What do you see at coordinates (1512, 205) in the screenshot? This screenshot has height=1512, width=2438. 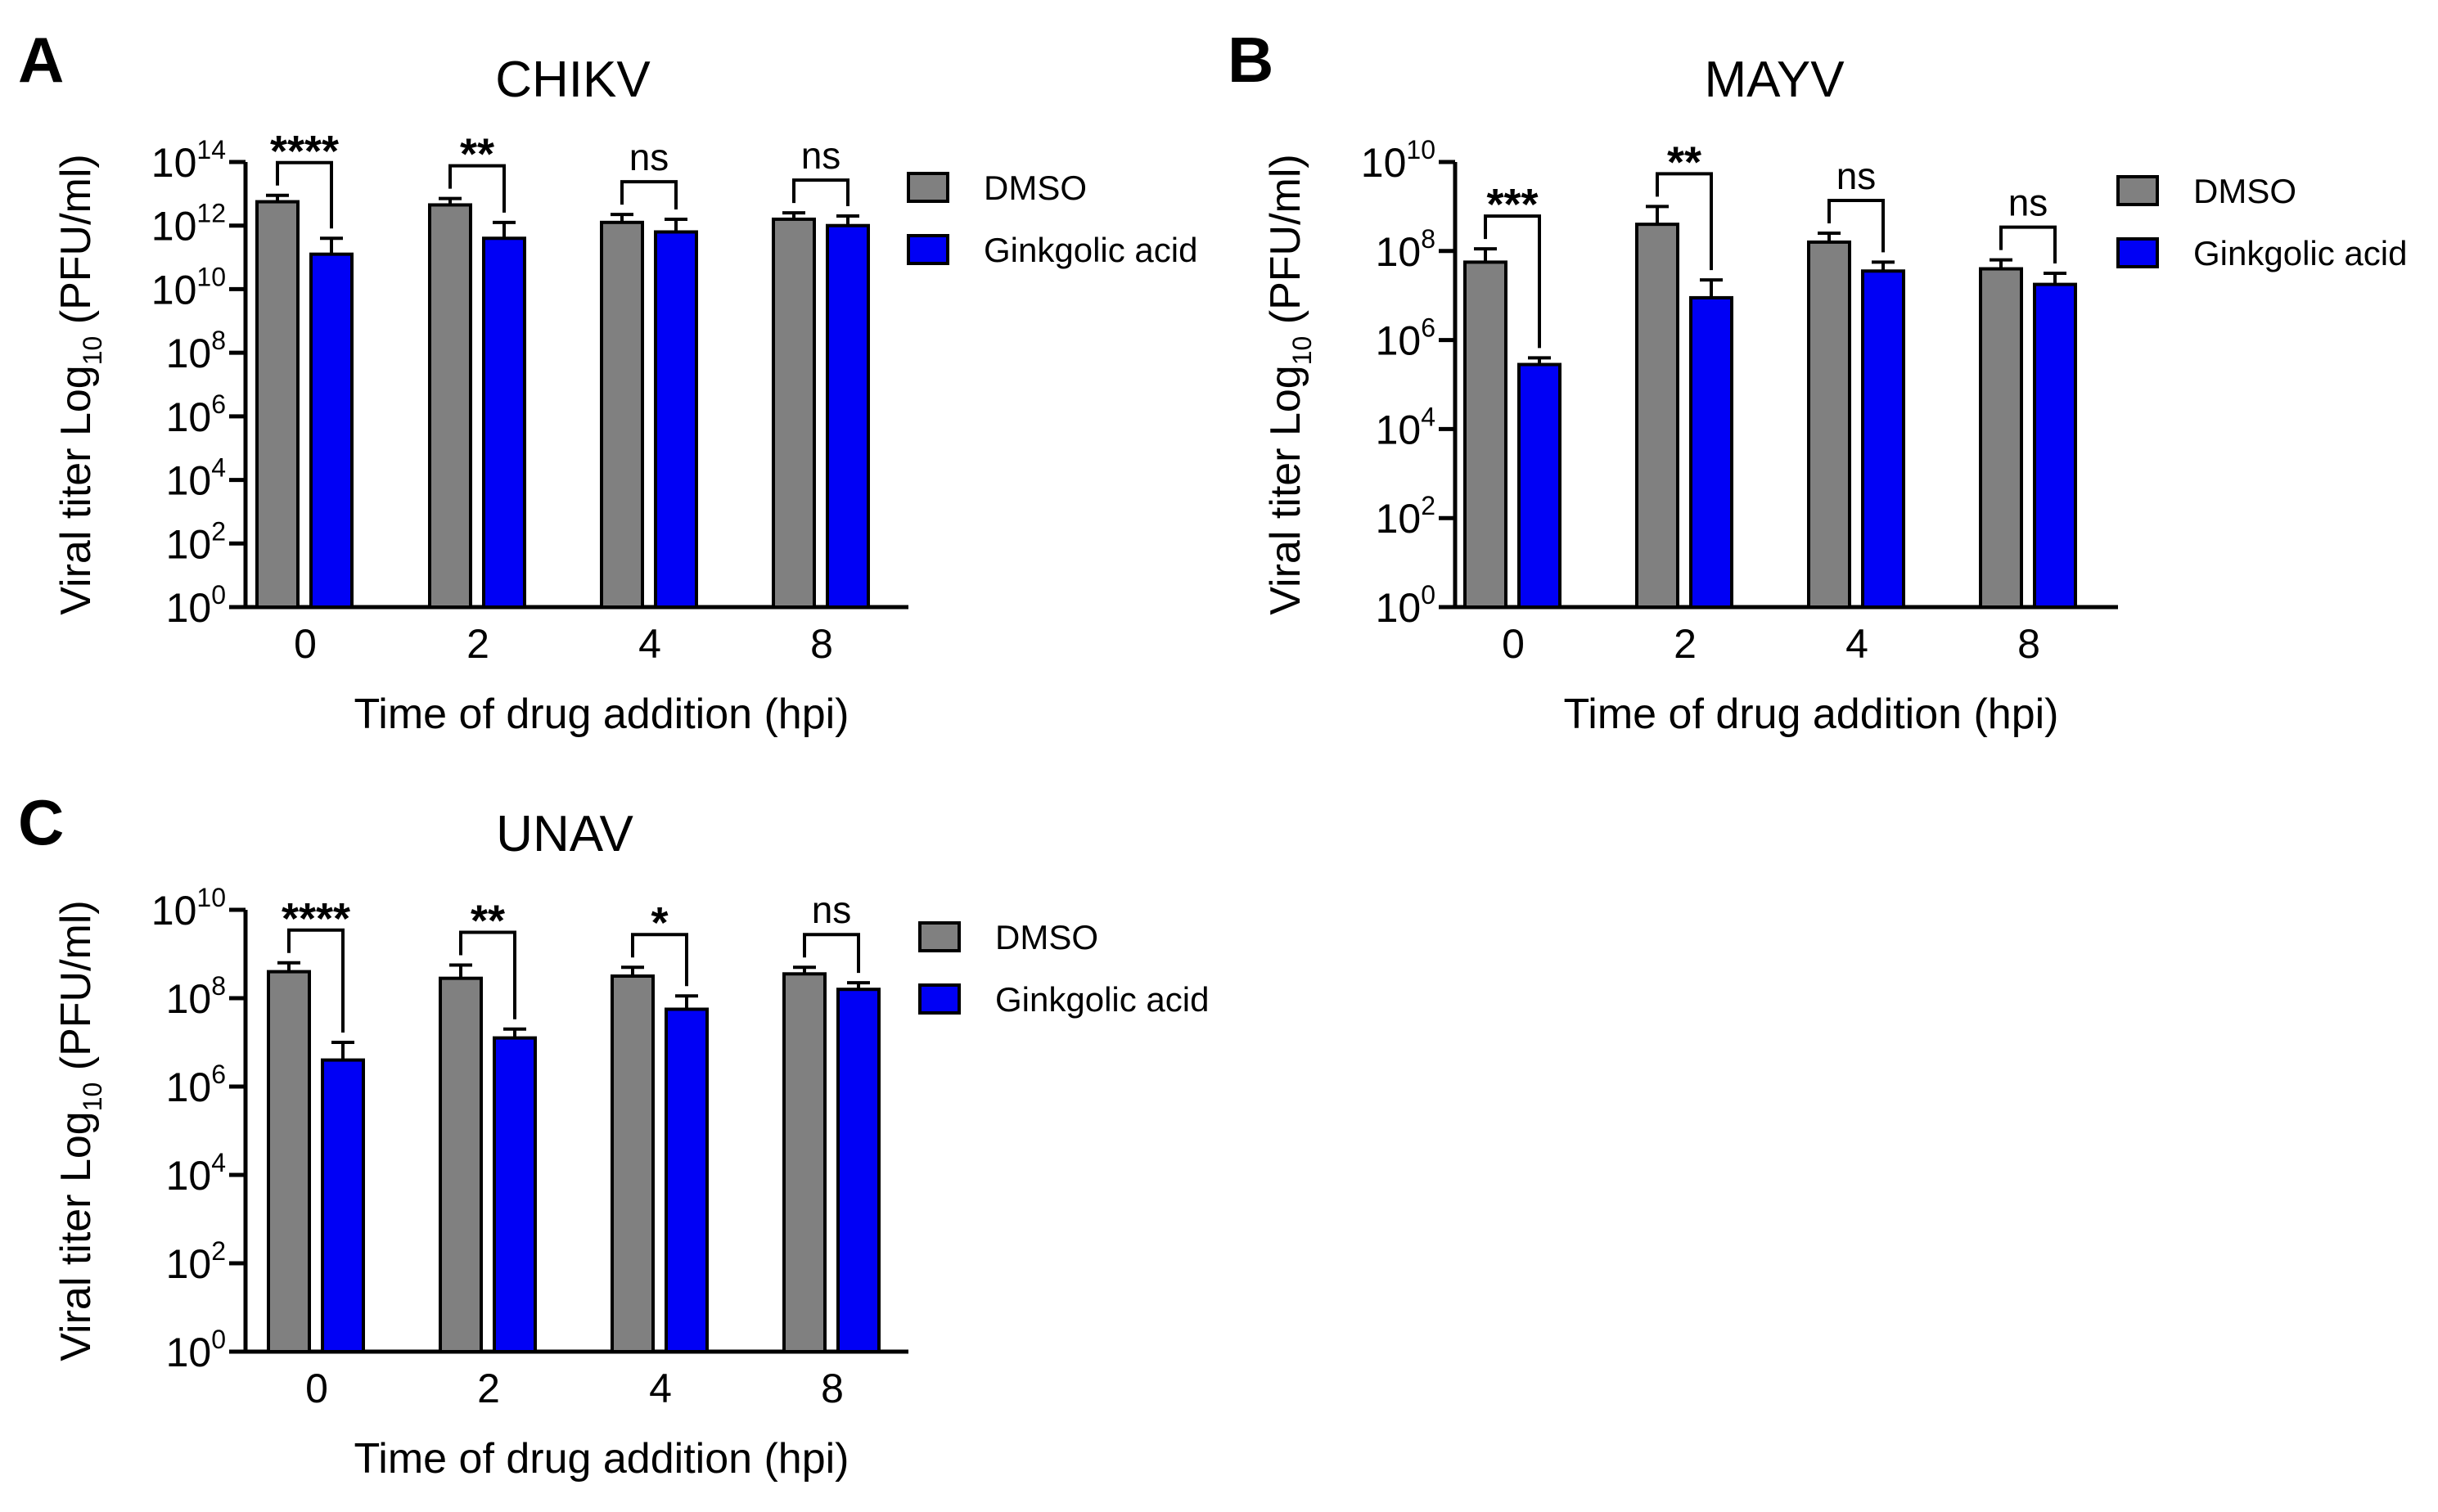 I see `significance-label: ***` at bounding box center [1512, 205].